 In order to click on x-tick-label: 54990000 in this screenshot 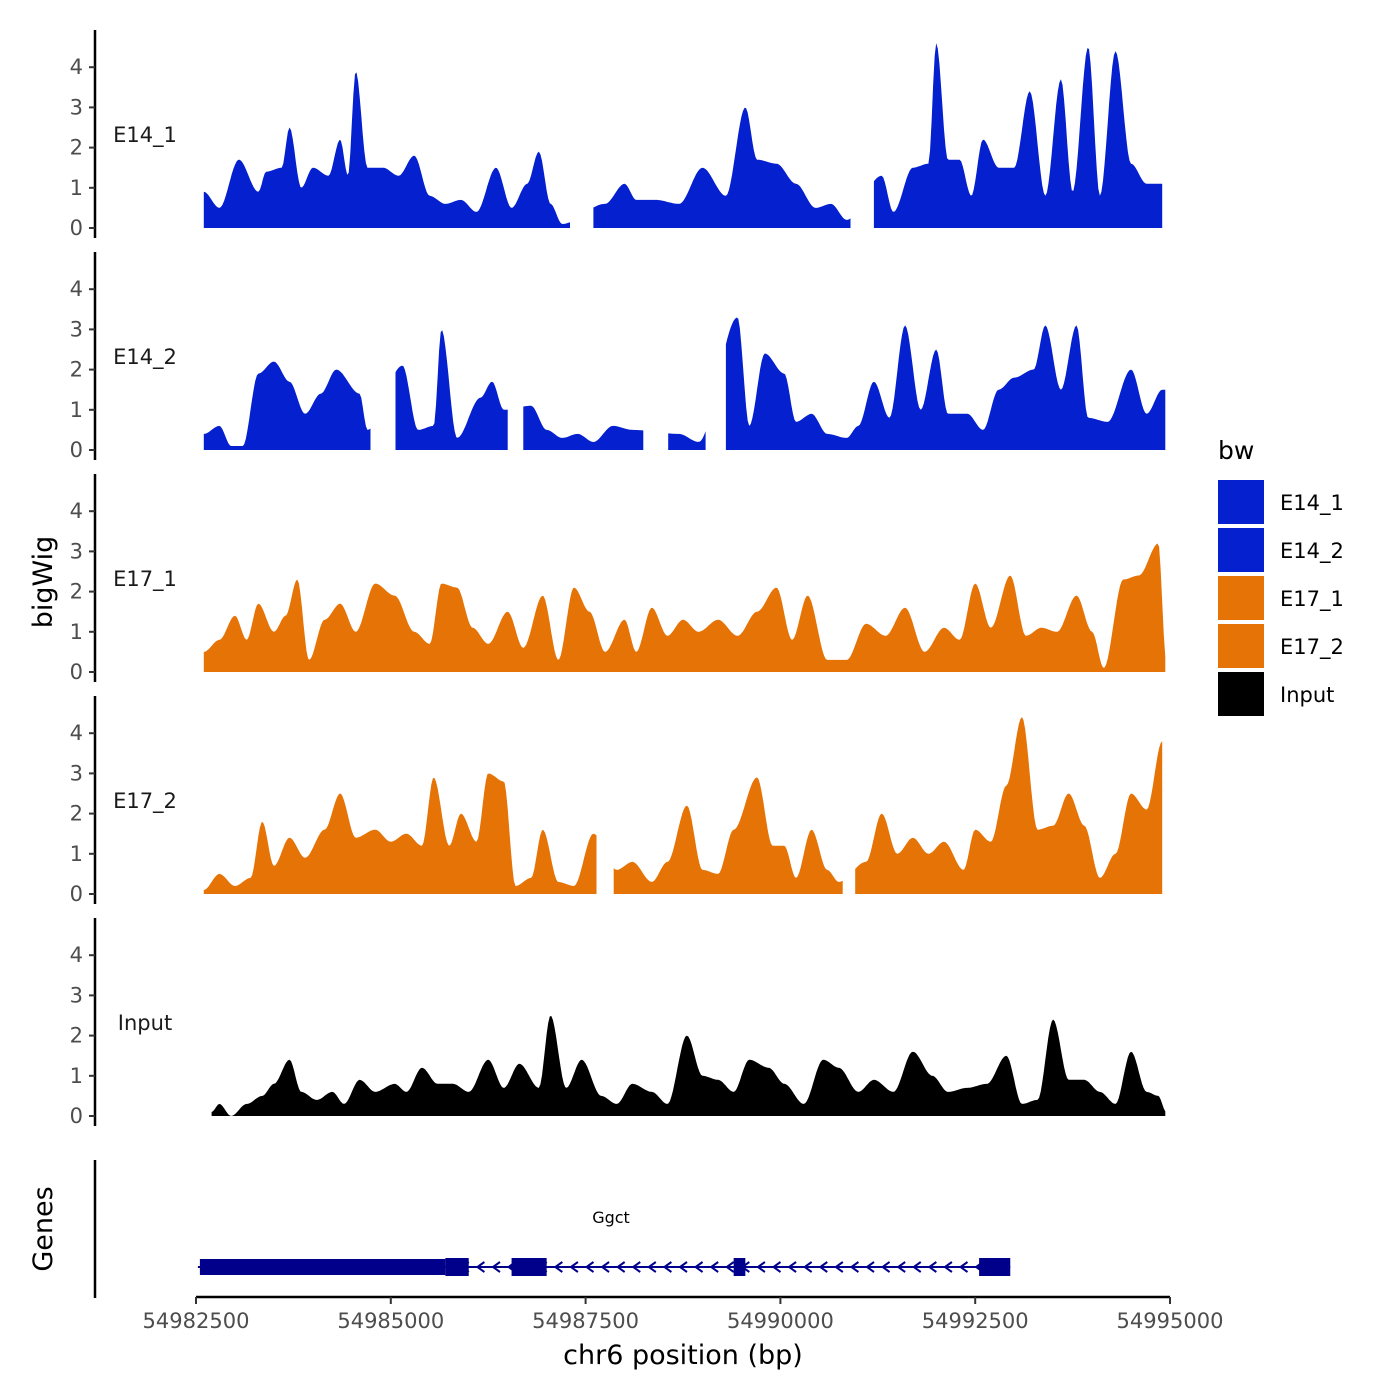, I will do `click(780, 1321)`.